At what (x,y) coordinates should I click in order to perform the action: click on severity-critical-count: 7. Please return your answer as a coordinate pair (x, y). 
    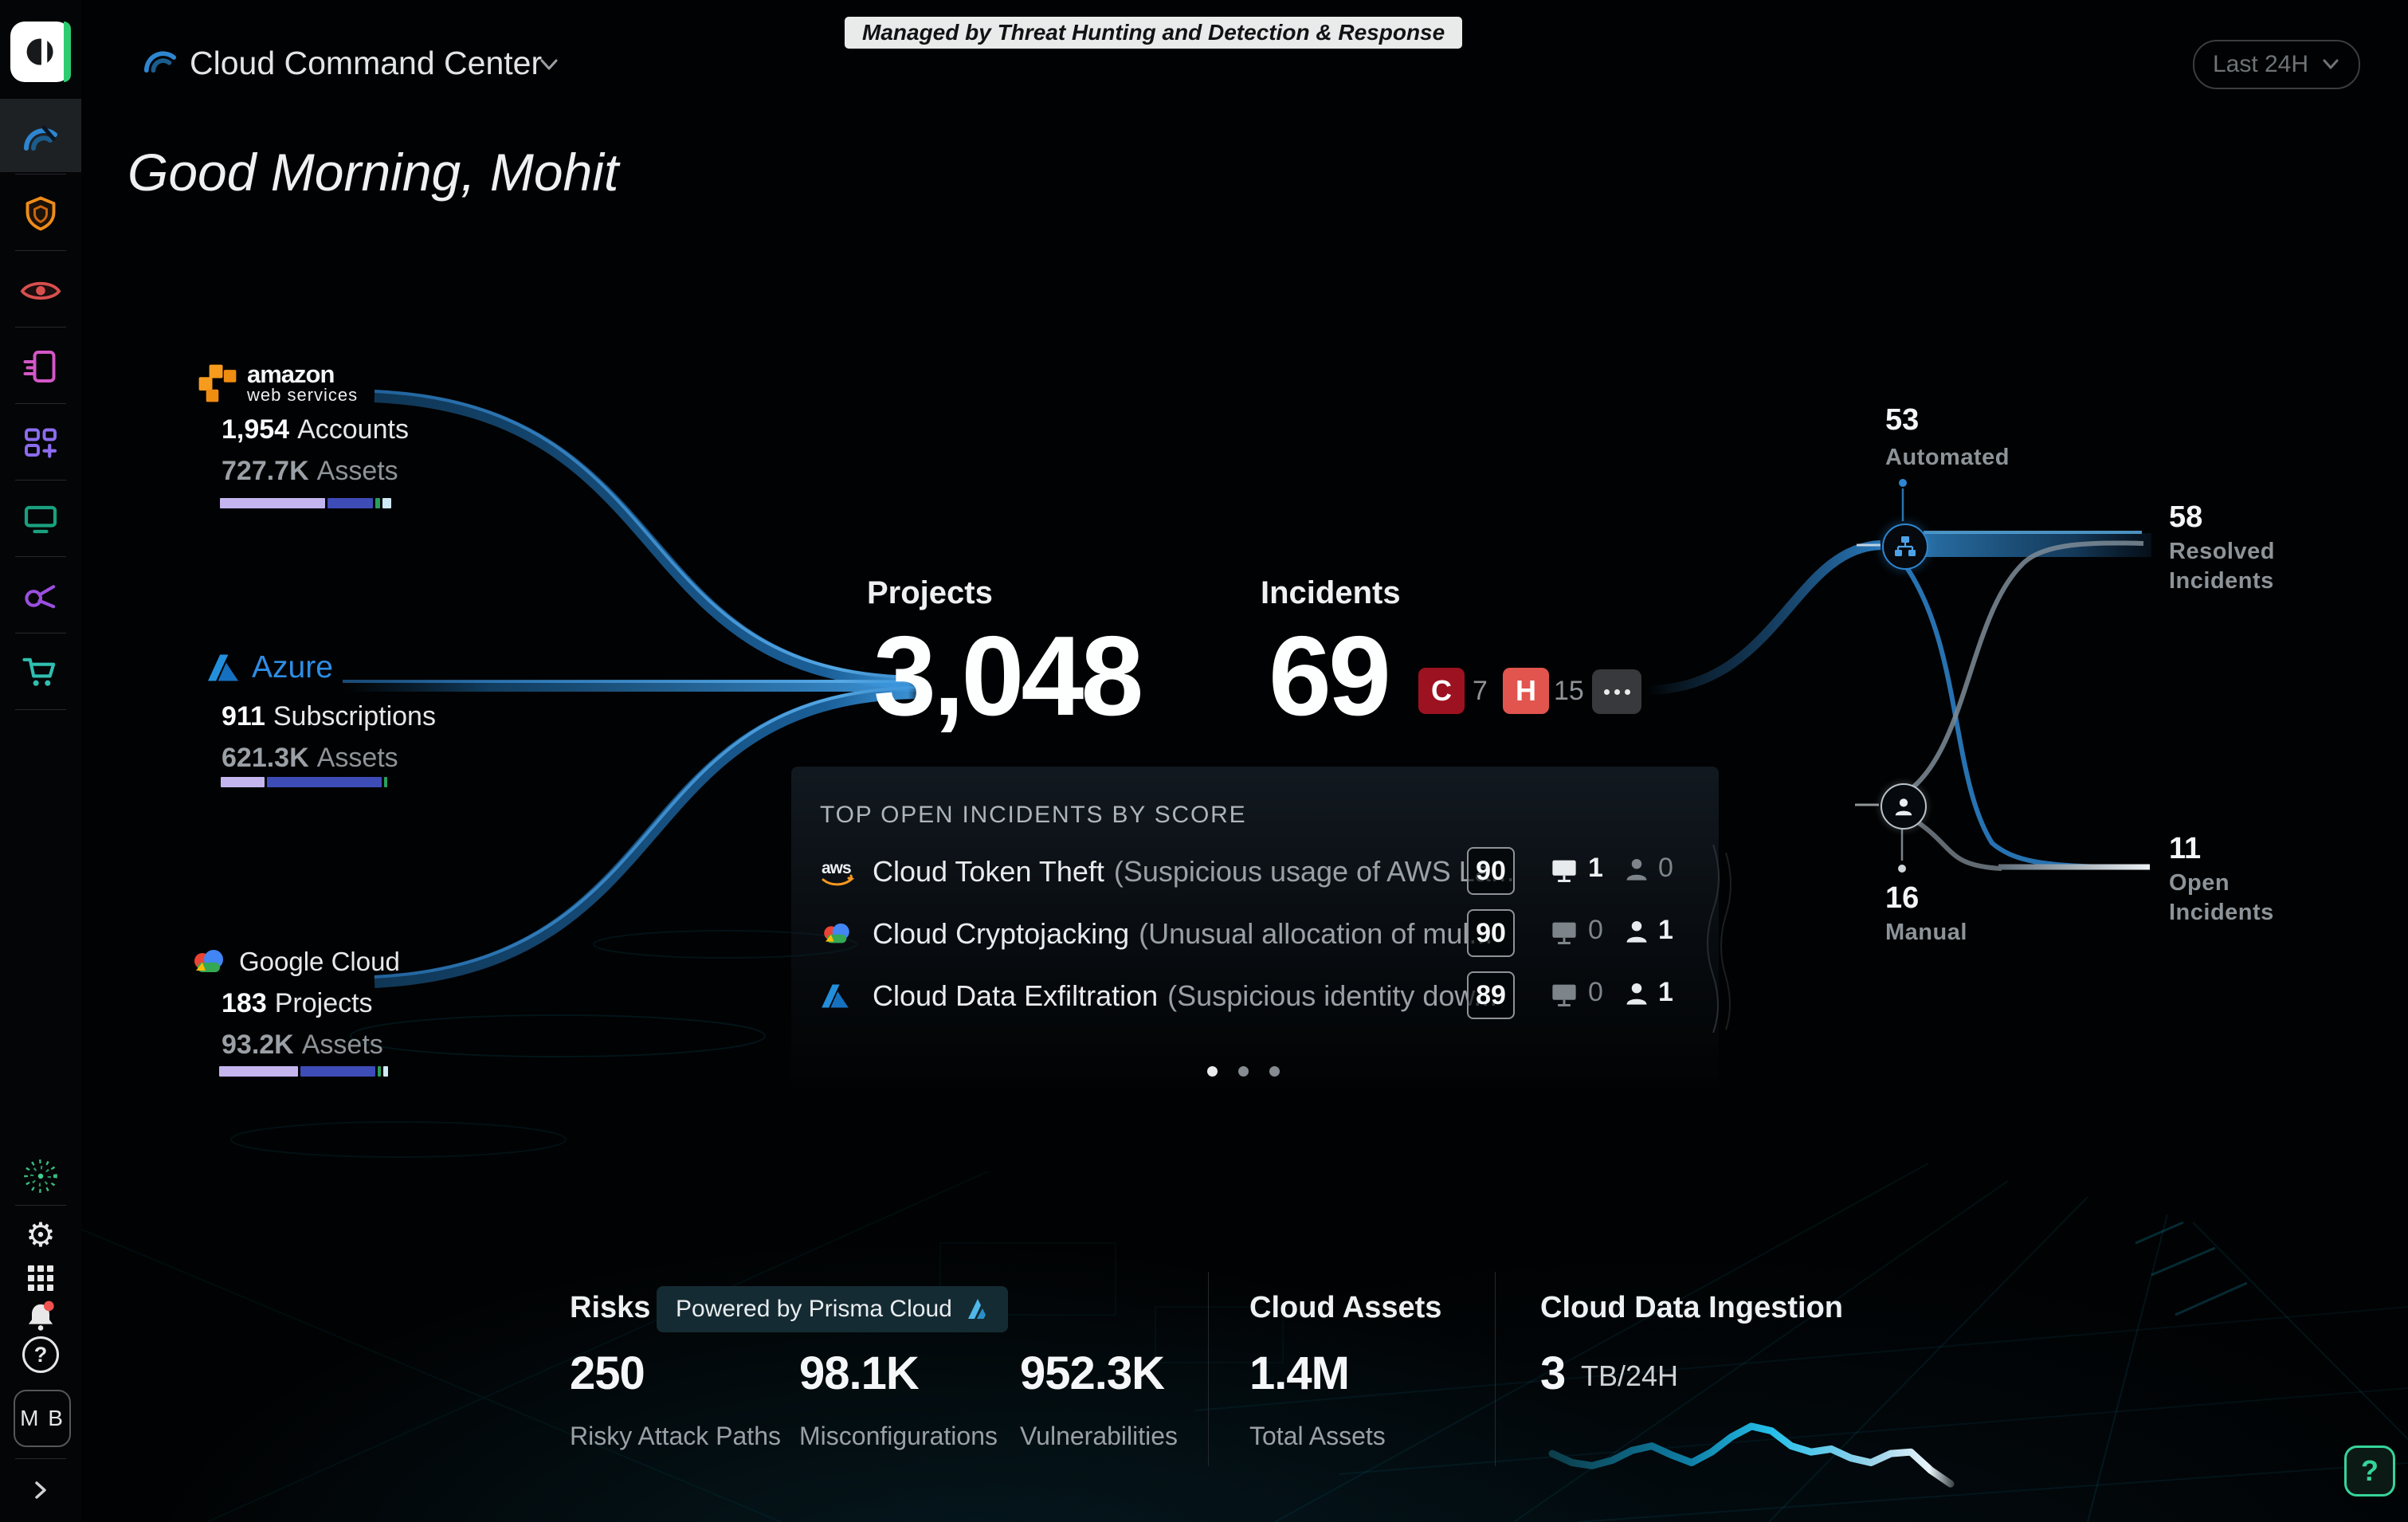
    Looking at the image, I should click on (1480, 691).